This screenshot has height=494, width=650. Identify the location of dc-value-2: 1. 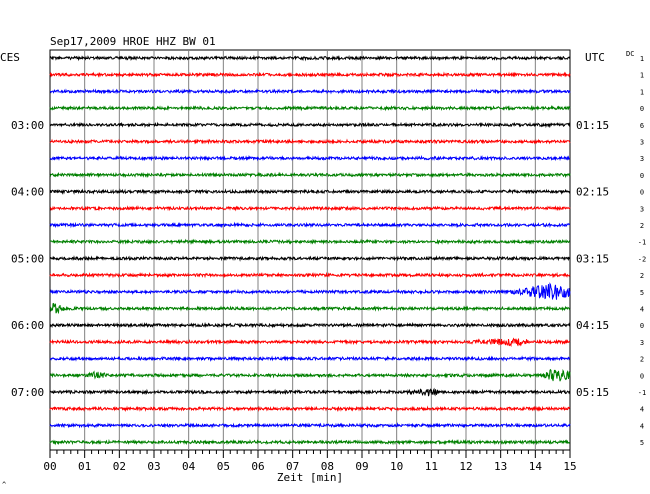
(642, 92).